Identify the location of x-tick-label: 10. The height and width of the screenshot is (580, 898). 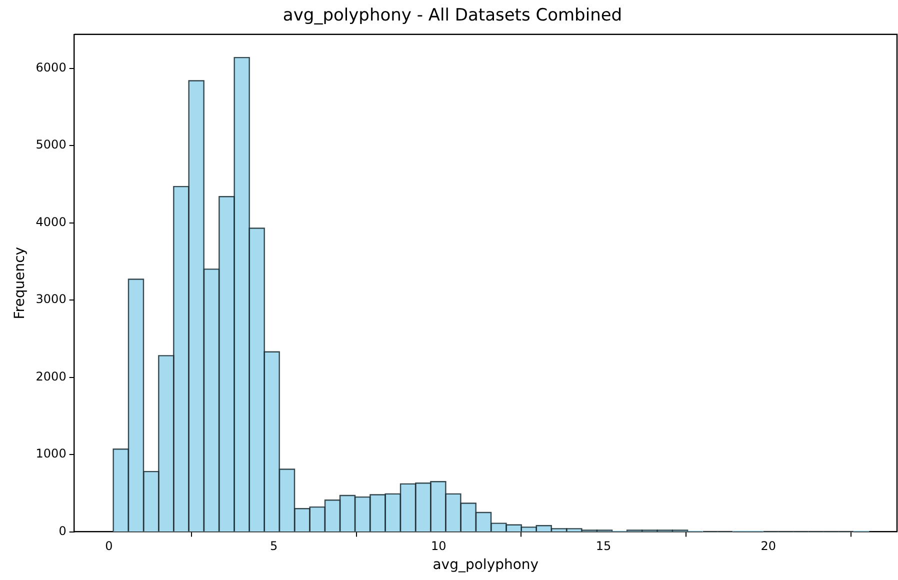
(438, 546).